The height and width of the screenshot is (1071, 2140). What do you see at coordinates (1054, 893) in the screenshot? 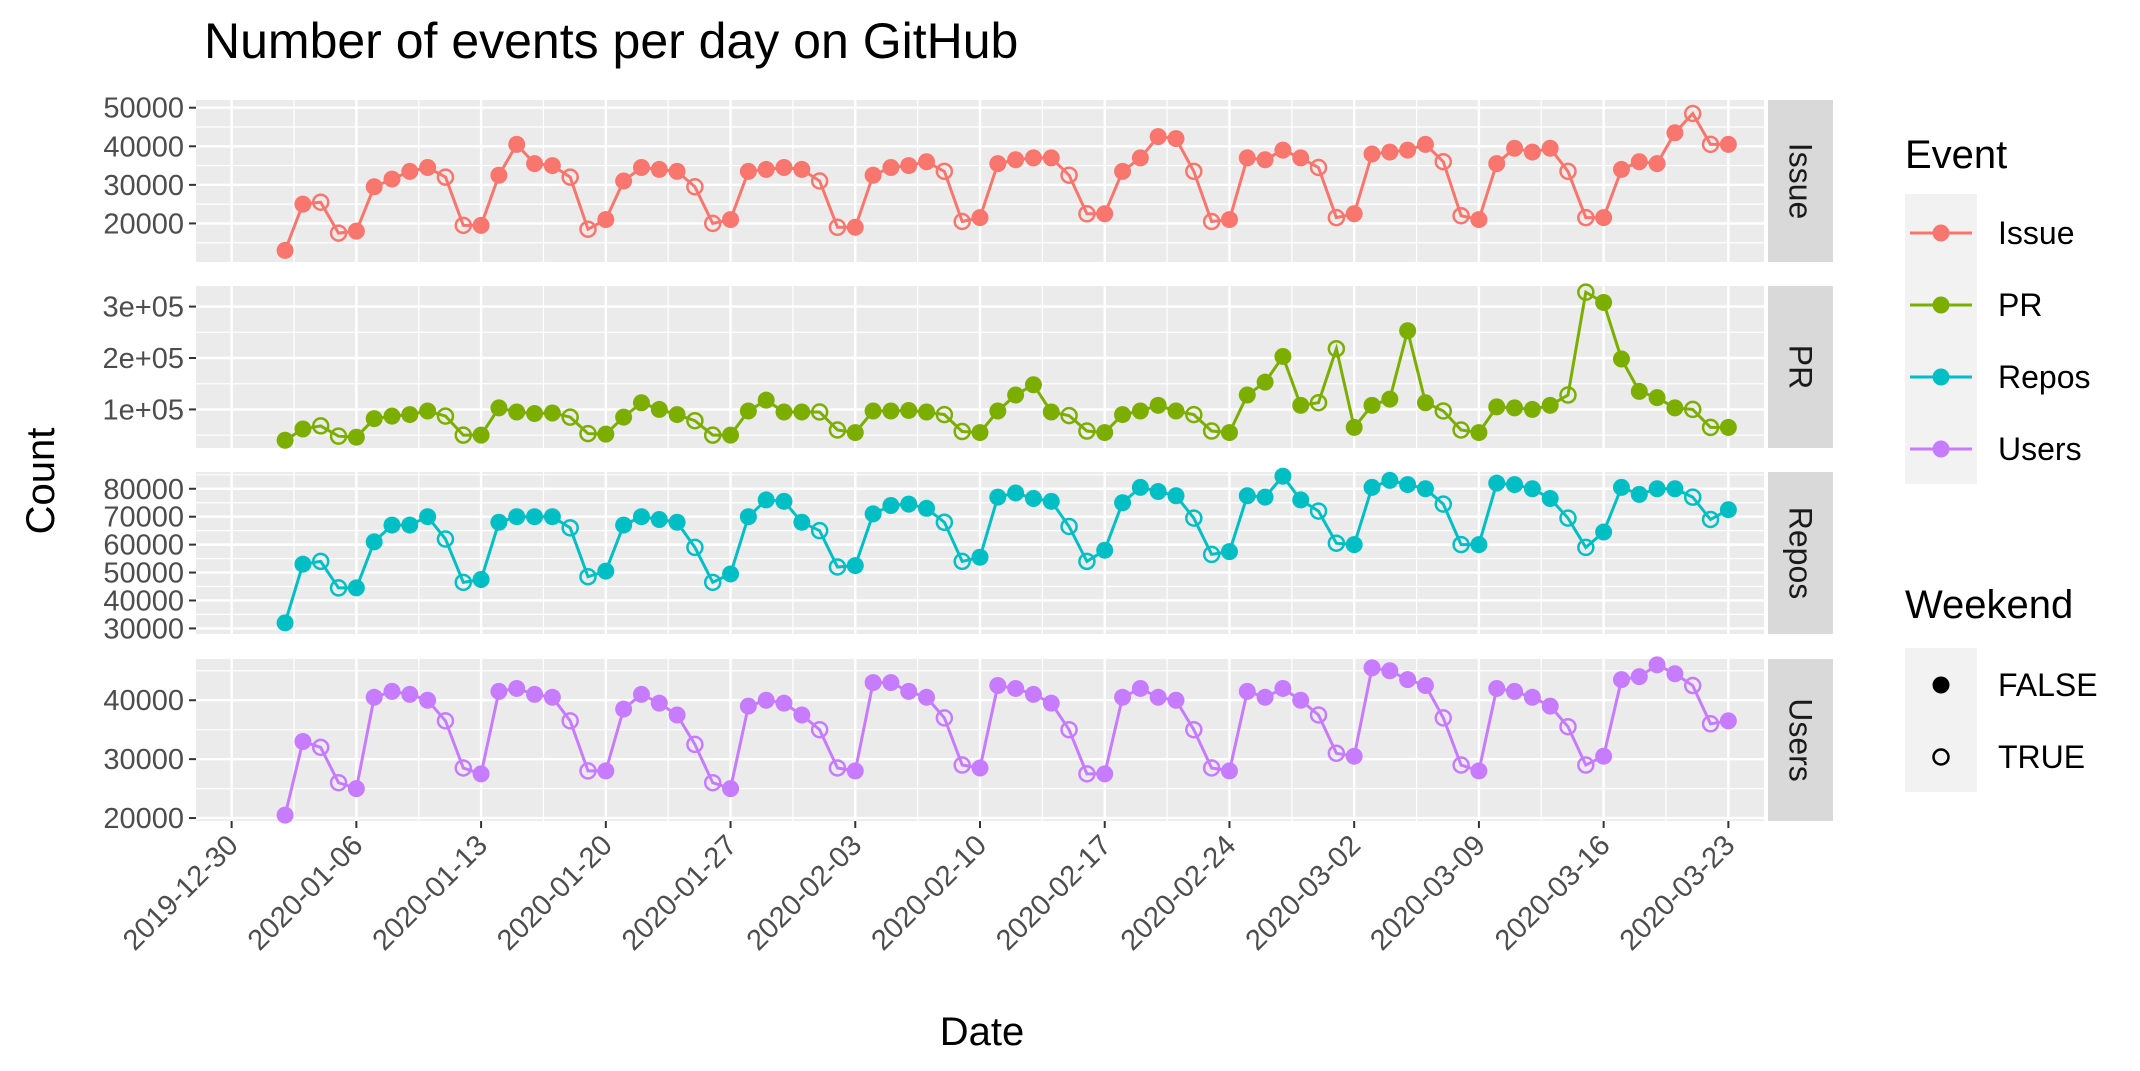
I see `x-tick-label: 2020-02-17` at bounding box center [1054, 893].